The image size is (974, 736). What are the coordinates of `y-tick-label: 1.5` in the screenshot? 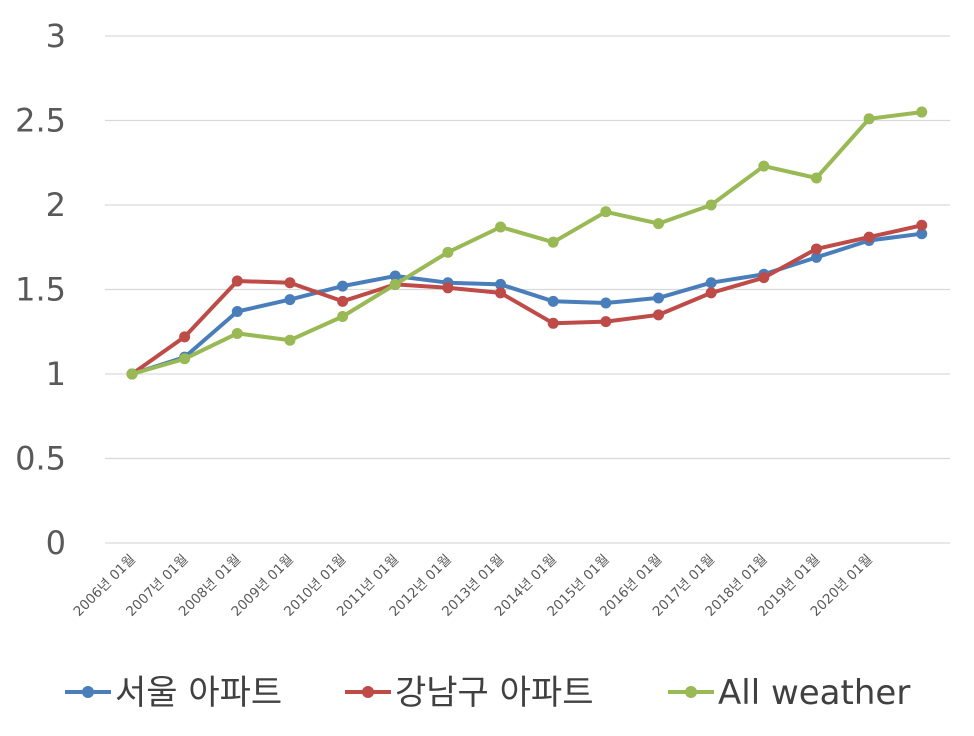 It's located at (40, 290).